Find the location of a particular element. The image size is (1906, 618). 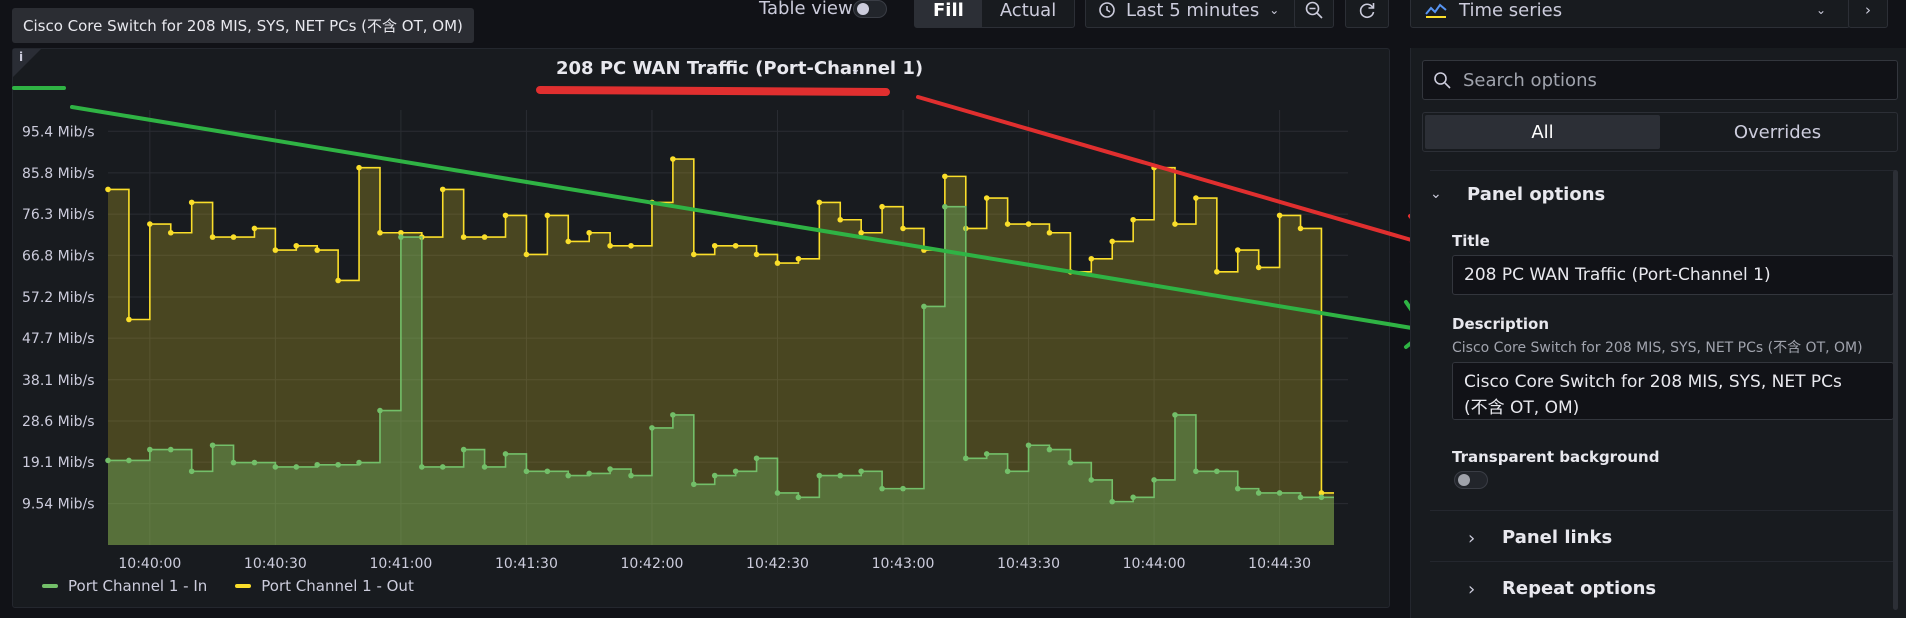

info-icon: i is located at coordinates (21, 57).